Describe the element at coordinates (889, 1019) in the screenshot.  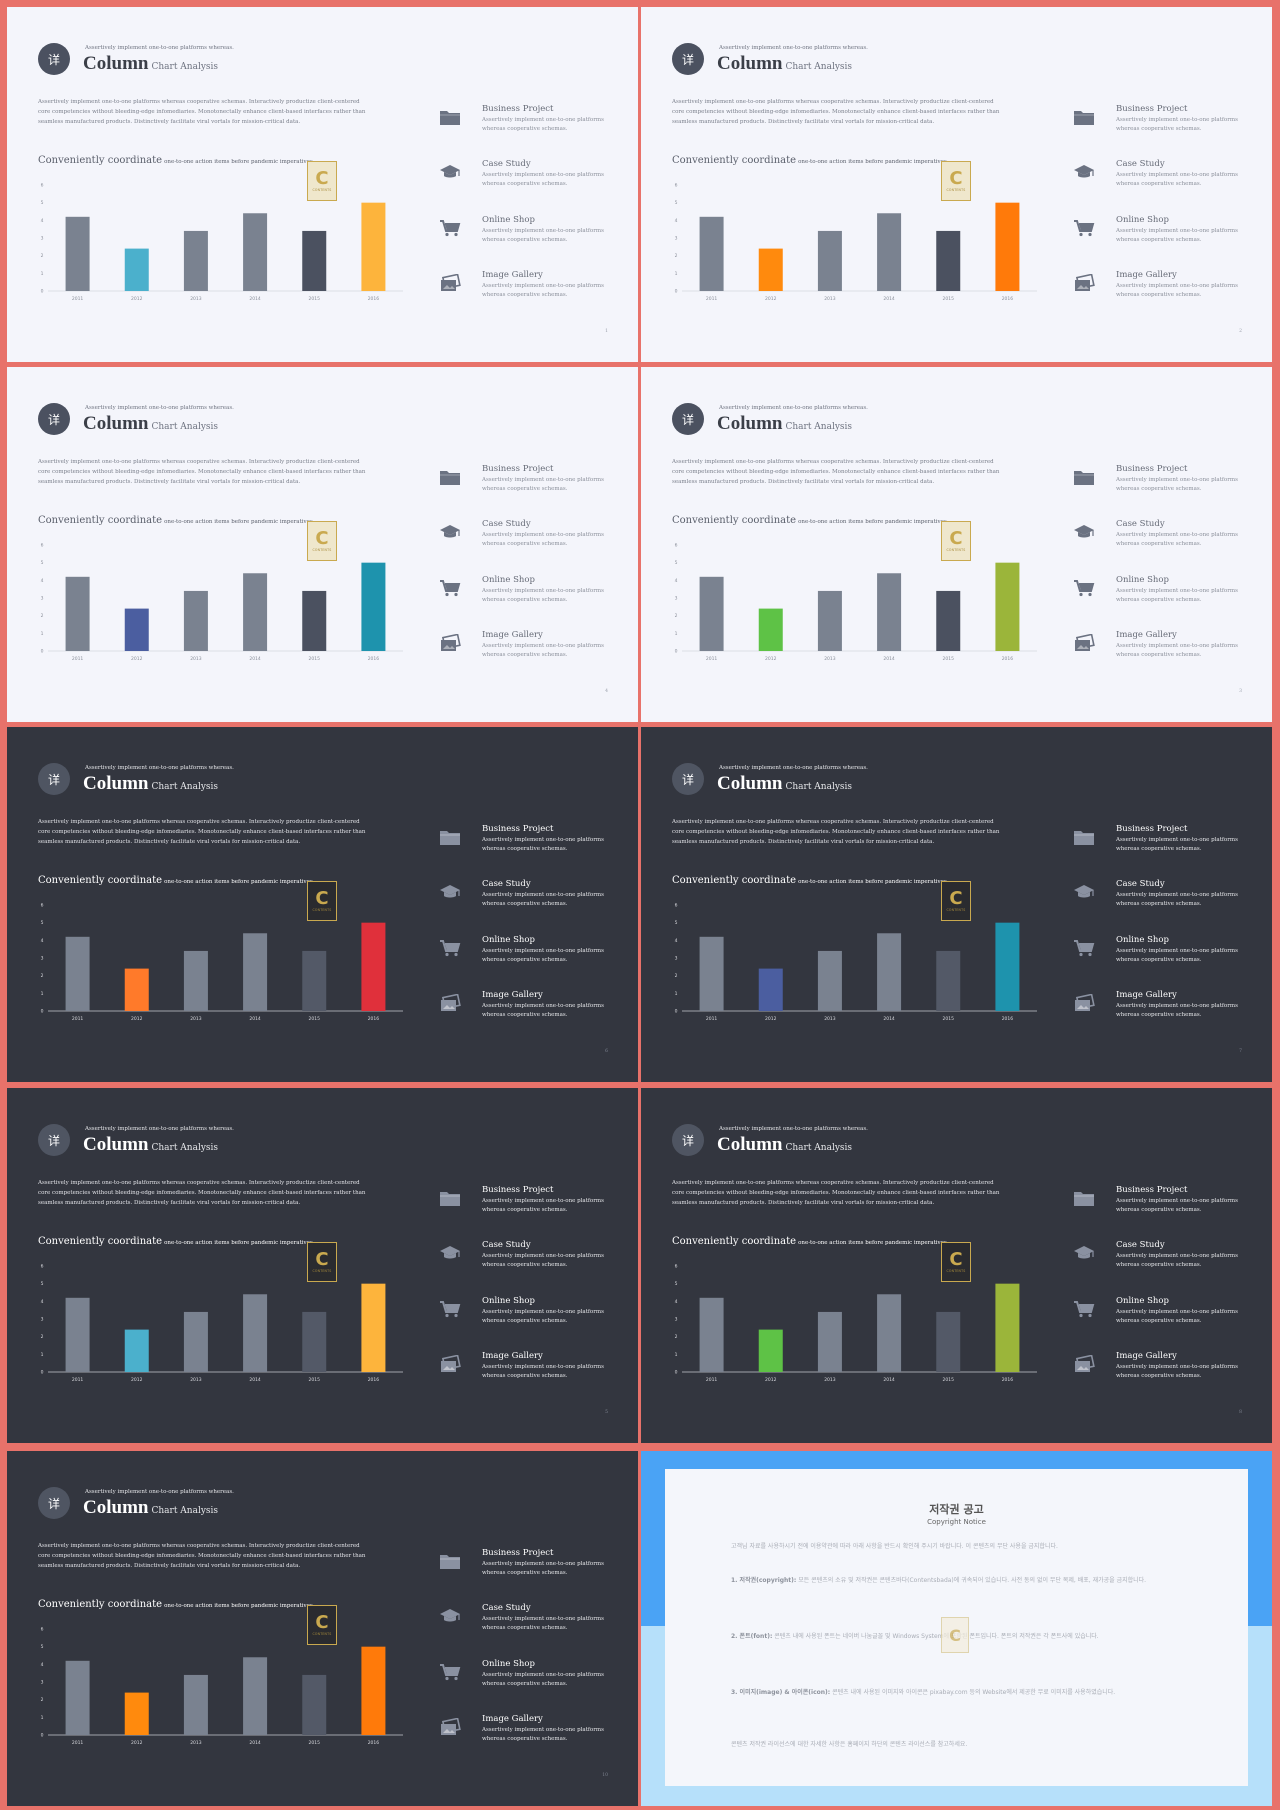
I see `x-tick-label: 2014` at that location.